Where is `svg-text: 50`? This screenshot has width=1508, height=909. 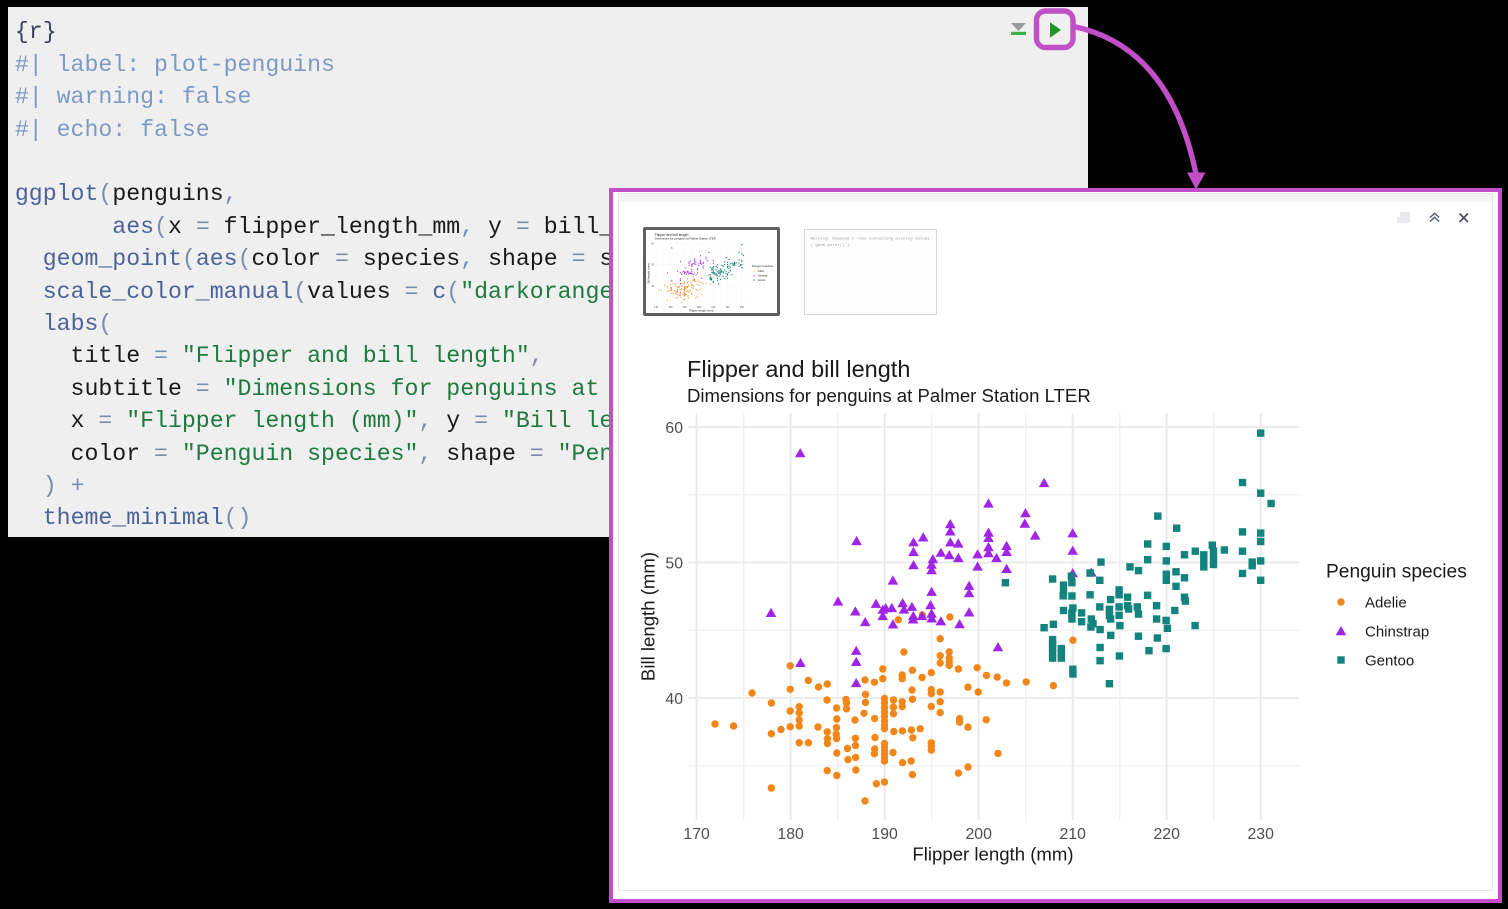
svg-text: 50 is located at coordinates (674, 563).